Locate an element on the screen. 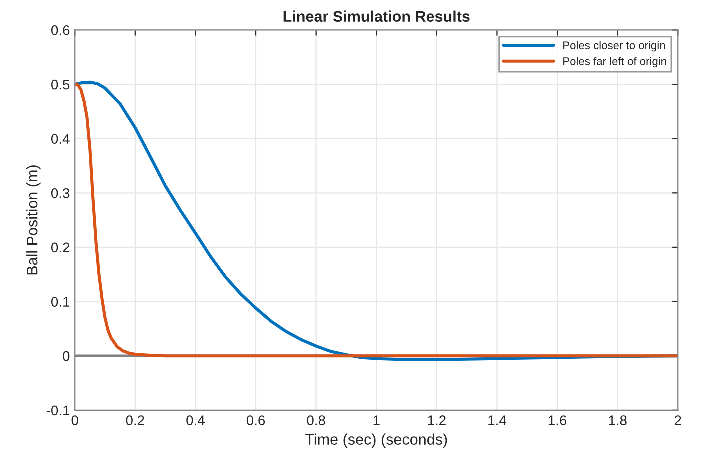 The height and width of the screenshot is (451, 702). x-axis-title: Time (sec) (seconds) is located at coordinates (377, 441).